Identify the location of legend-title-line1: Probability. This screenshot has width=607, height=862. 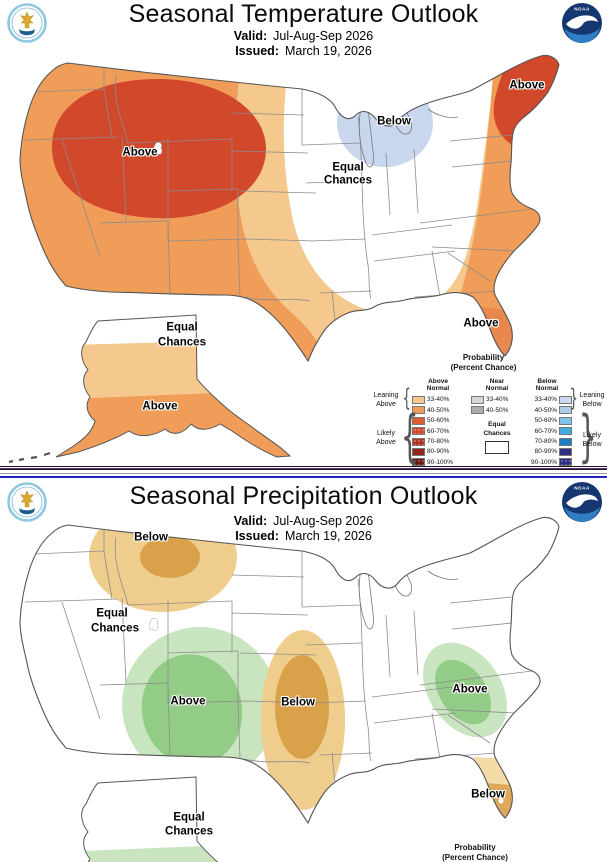
(483, 357).